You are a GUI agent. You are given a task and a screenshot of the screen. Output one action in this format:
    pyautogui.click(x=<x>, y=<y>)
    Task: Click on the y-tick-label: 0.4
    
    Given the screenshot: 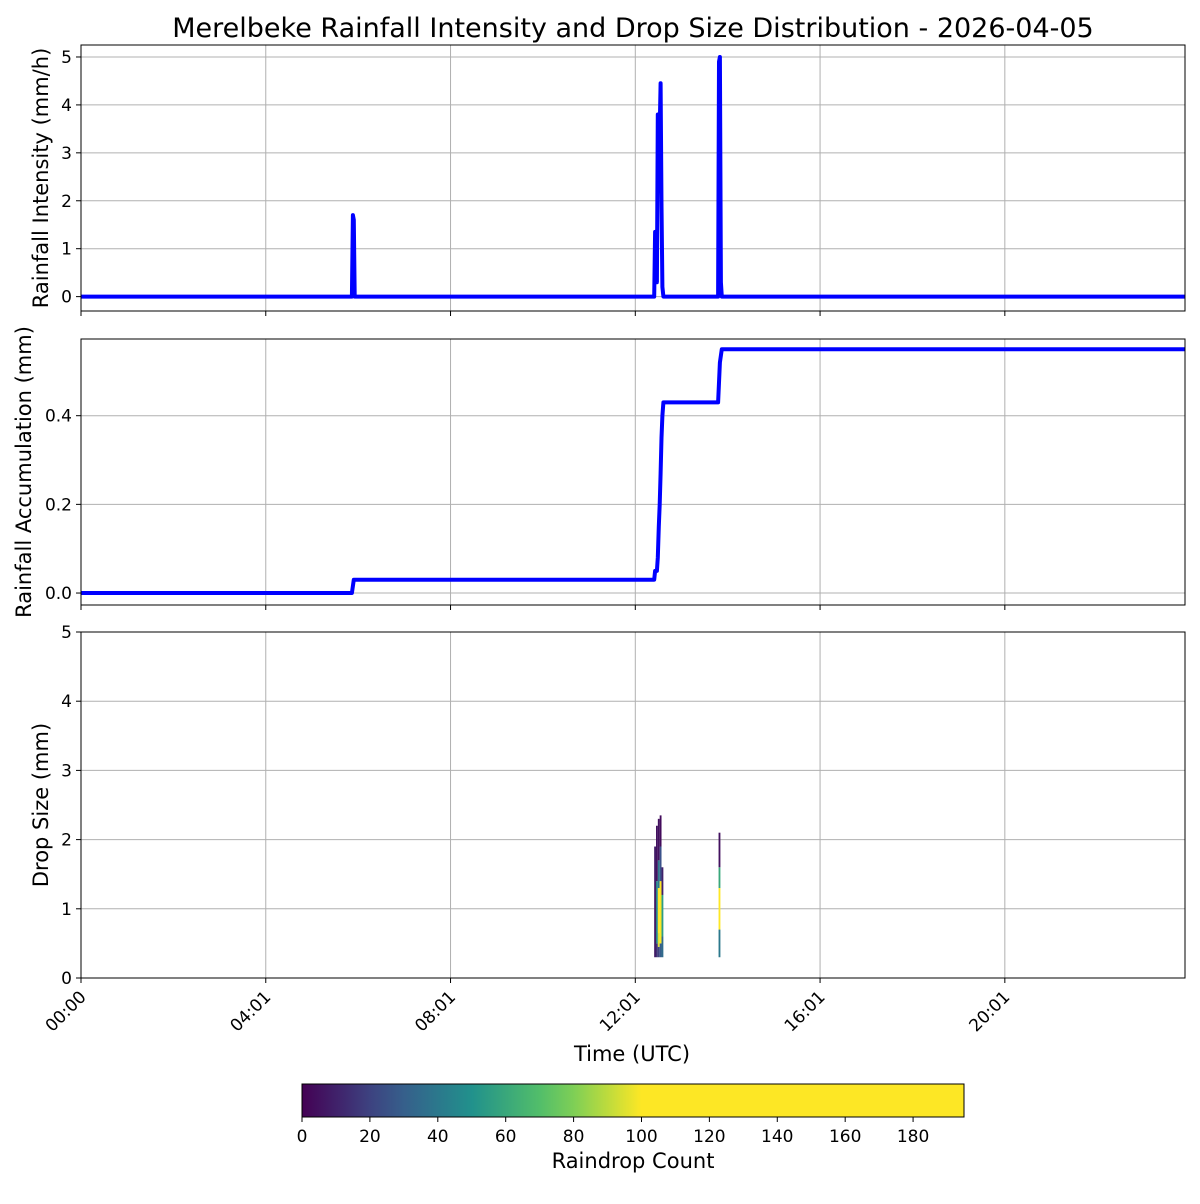 What is the action you would take?
    pyautogui.click(x=58, y=417)
    